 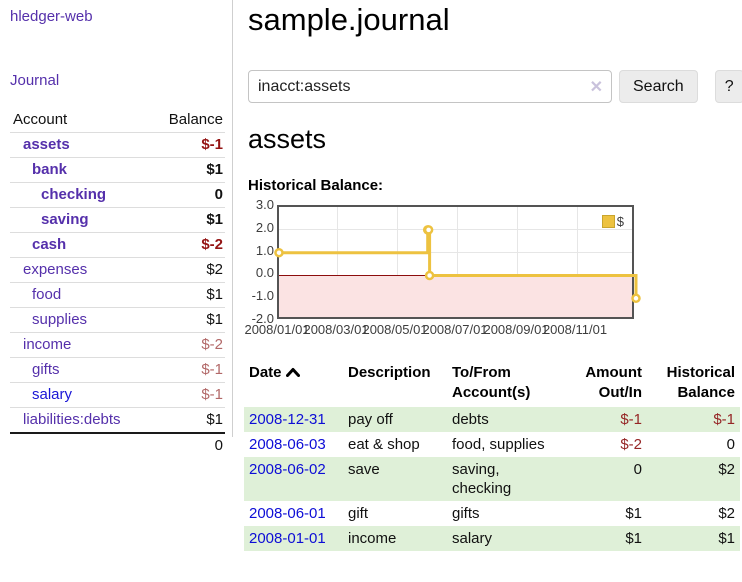 I want to click on y-tick-label: -2.0, so click(x=262, y=318).